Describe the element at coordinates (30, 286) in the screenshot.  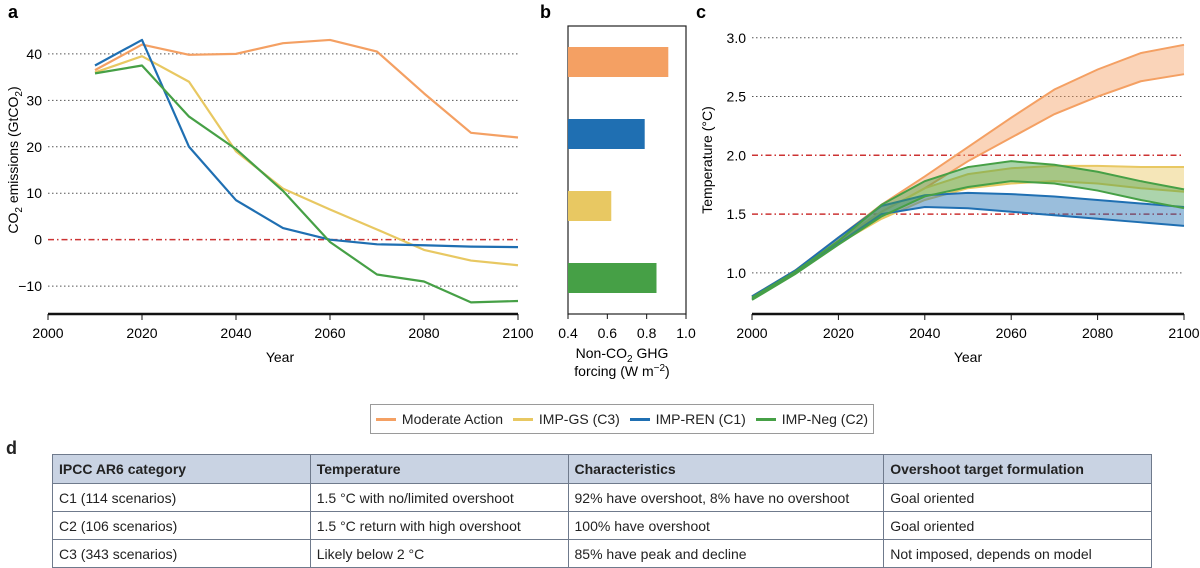
I see `y-tick-label: −10` at that location.